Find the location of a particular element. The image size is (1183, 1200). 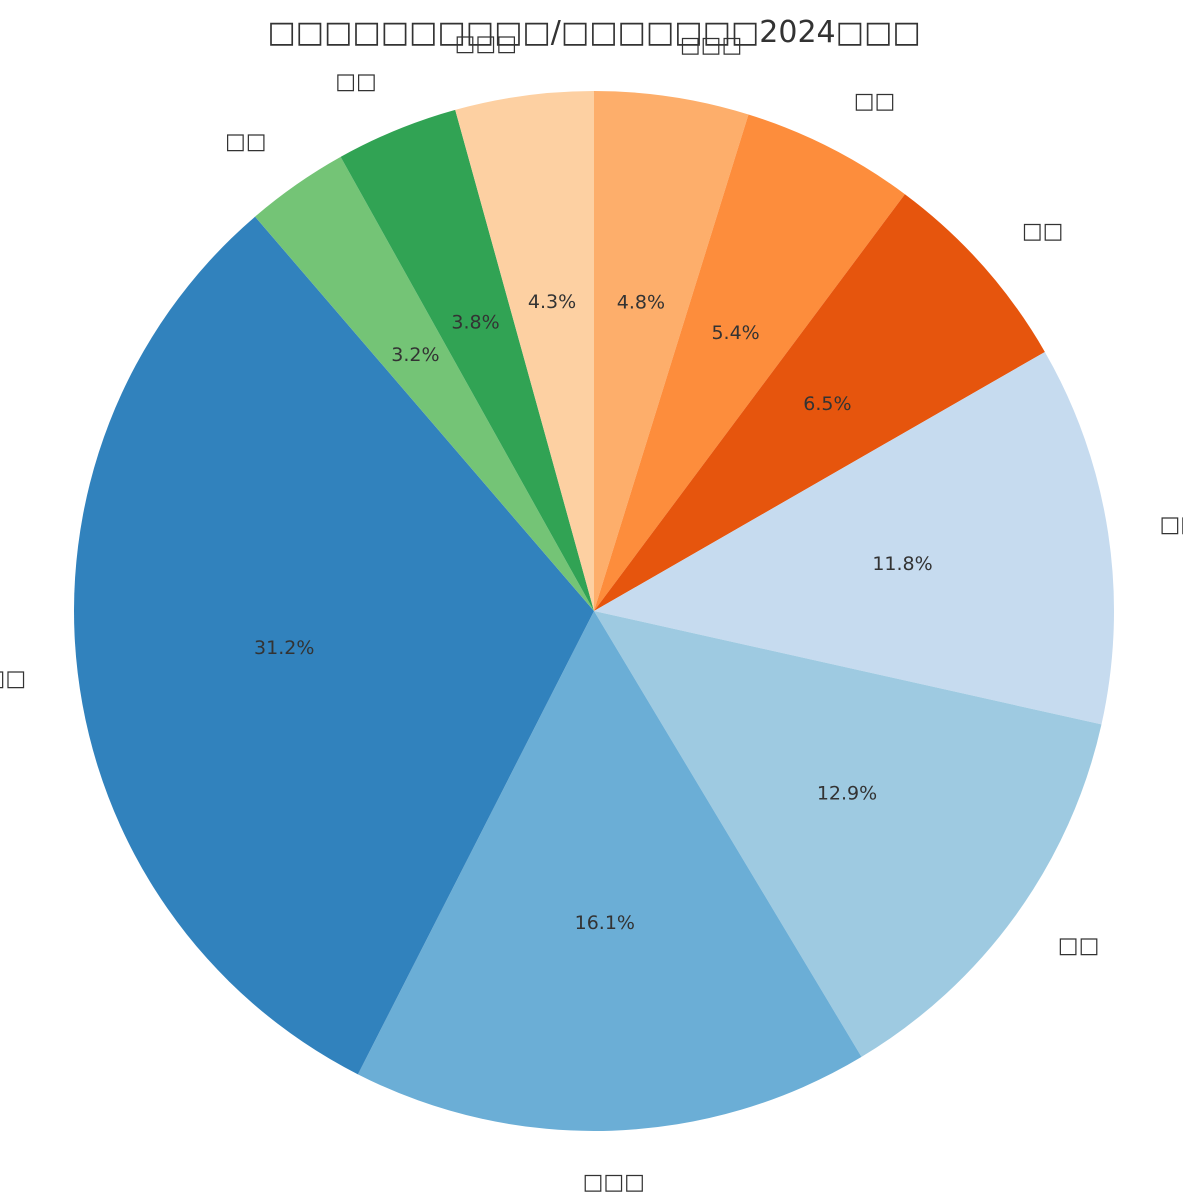

slice-percentage-label: 12.9% is located at coordinates (847, 794).